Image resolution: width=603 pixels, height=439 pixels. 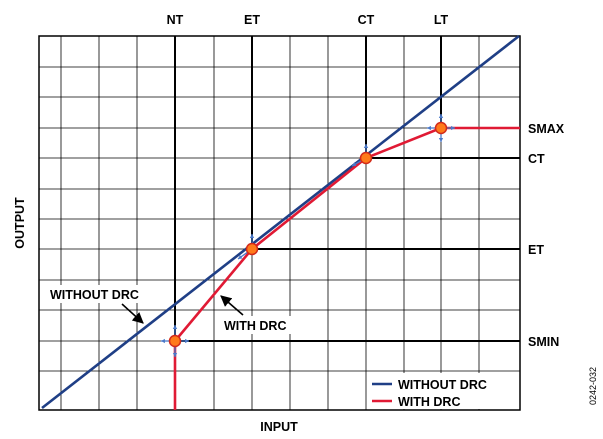 I want to click on y-axis-label: OUTPUT, so click(x=20, y=223).